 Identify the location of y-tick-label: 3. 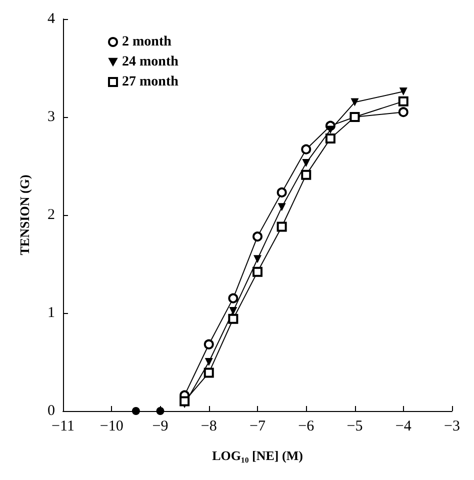
(51, 117).